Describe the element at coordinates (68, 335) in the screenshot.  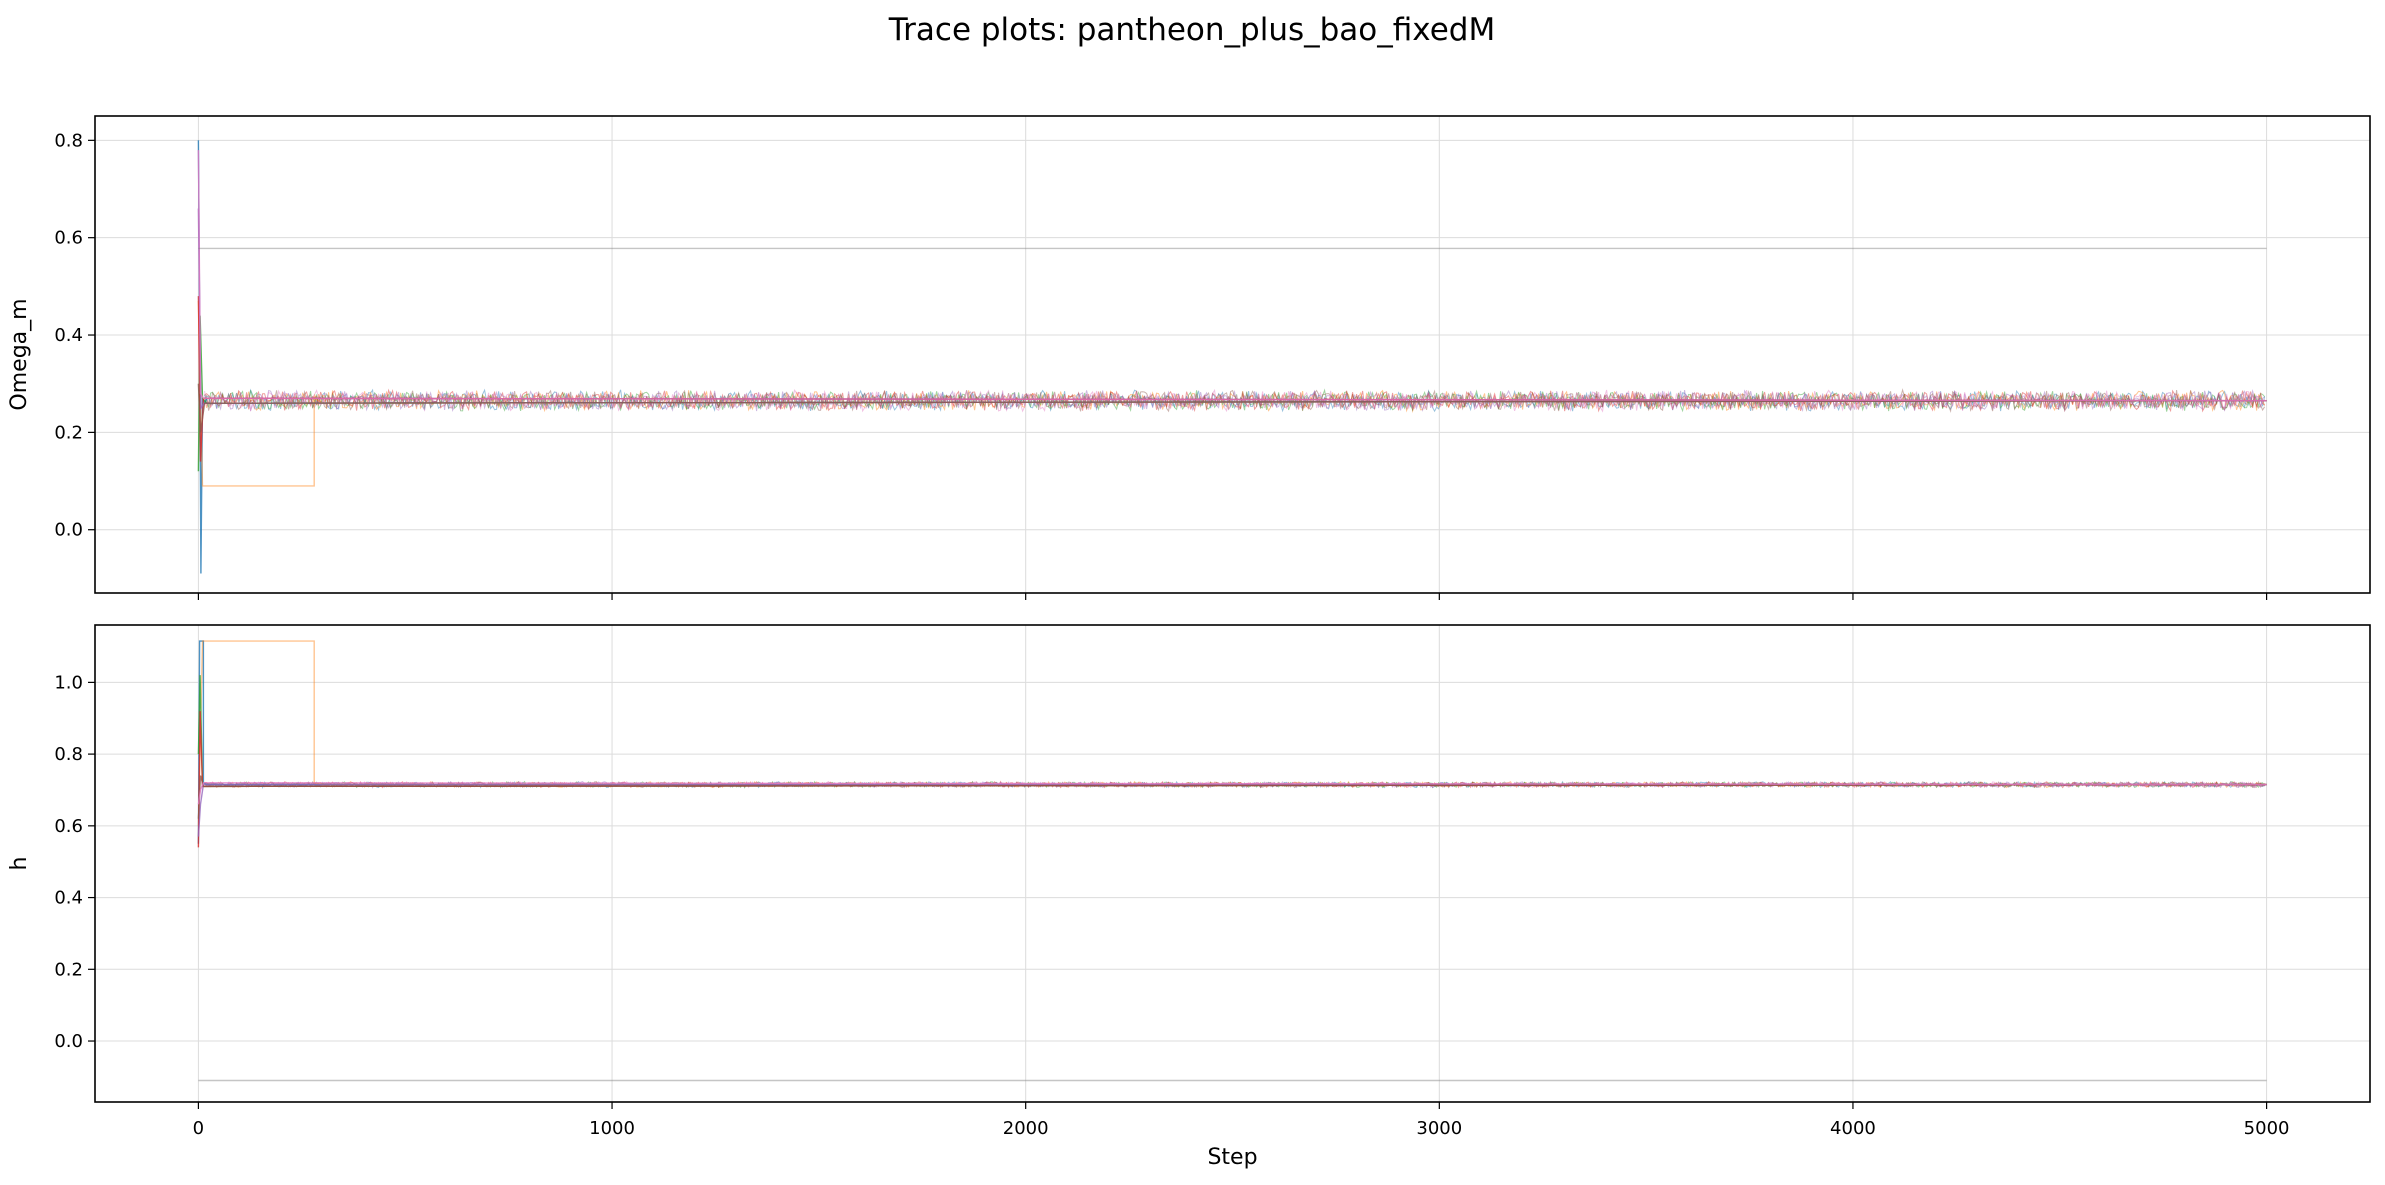
I see `omega-m-y-tick-label: 0.4` at that location.